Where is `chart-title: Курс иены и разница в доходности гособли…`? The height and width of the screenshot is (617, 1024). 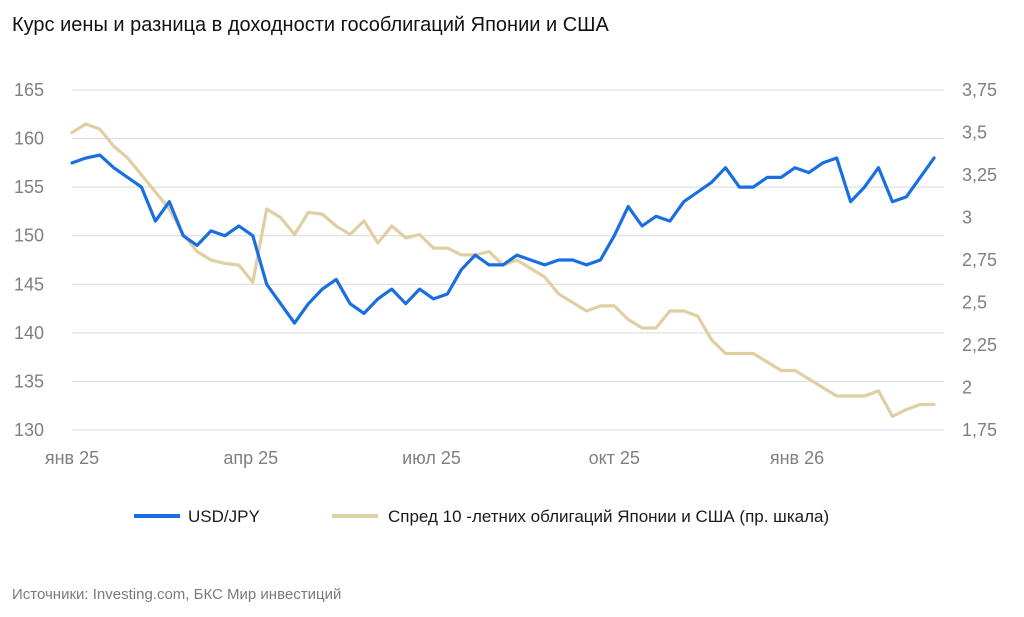 chart-title: Курс иены и разница в доходности гособли… is located at coordinates (310, 25).